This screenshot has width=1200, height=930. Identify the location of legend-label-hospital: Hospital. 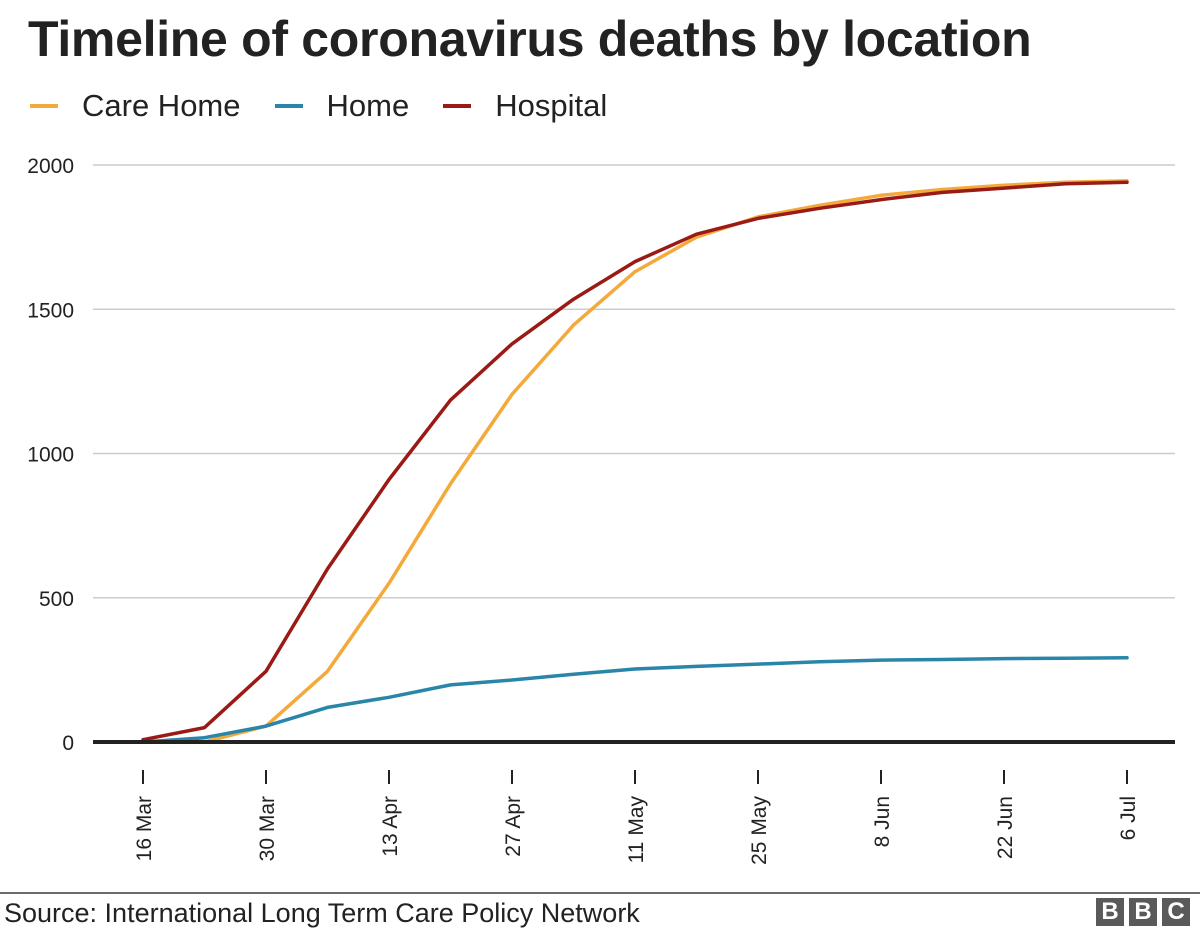
(551, 105).